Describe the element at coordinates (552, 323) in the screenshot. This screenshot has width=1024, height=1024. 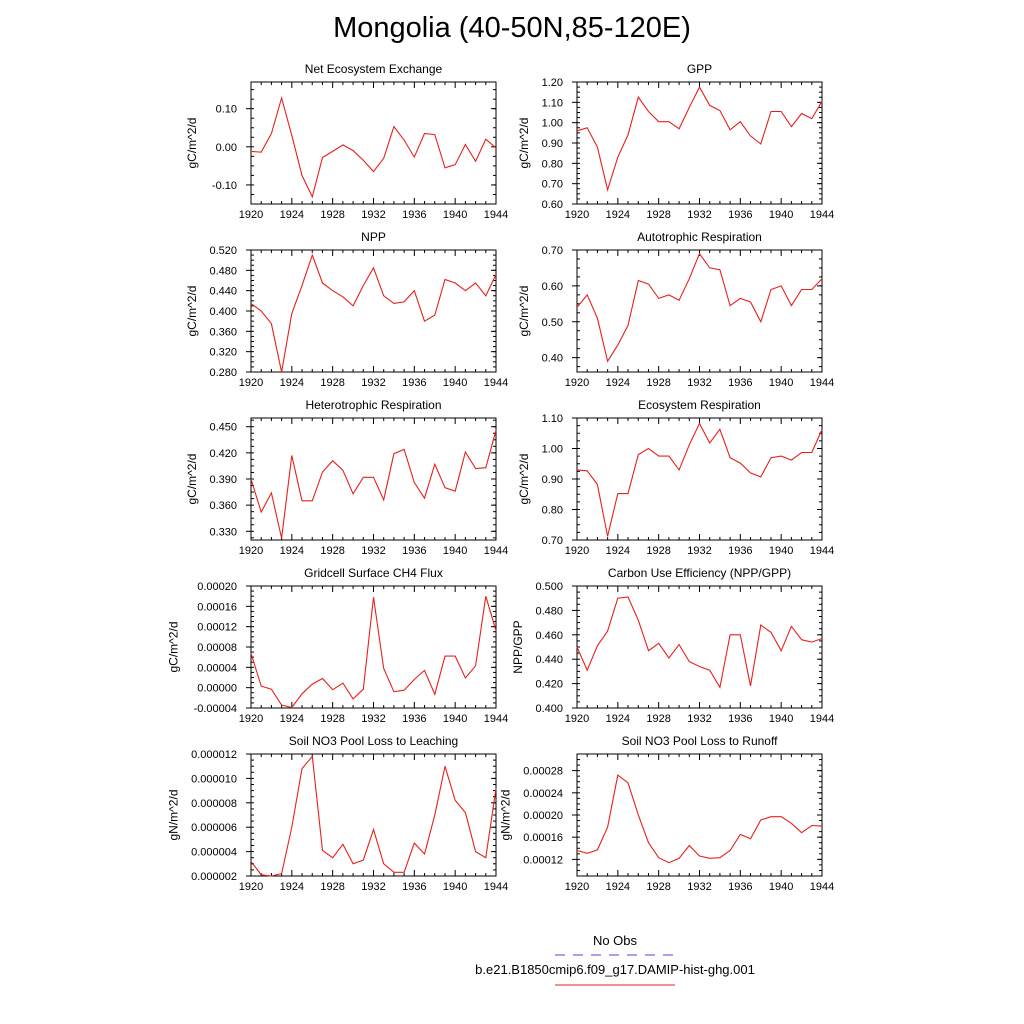
I see `y-tick-label: 0.50` at that location.